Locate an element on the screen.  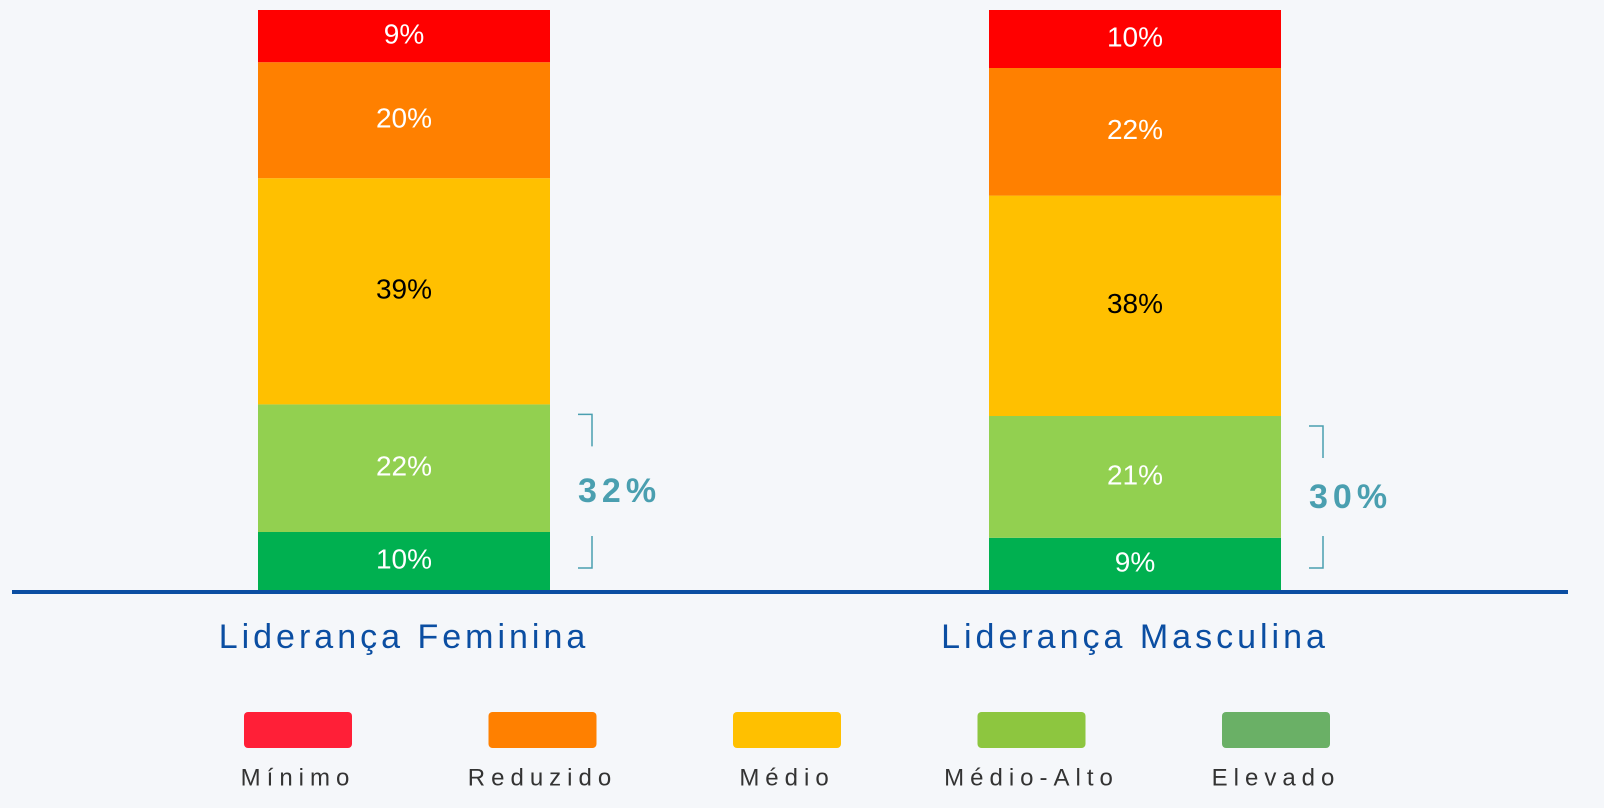
legend-label: Elevado is located at coordinates (1276, 777).